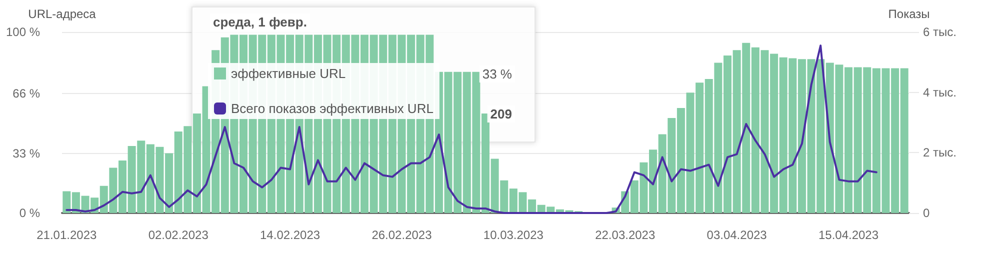 The width and height of the screenshot is (997, 264). I want to click on x-tick-label: 10.03.2023, so click(513, 235).